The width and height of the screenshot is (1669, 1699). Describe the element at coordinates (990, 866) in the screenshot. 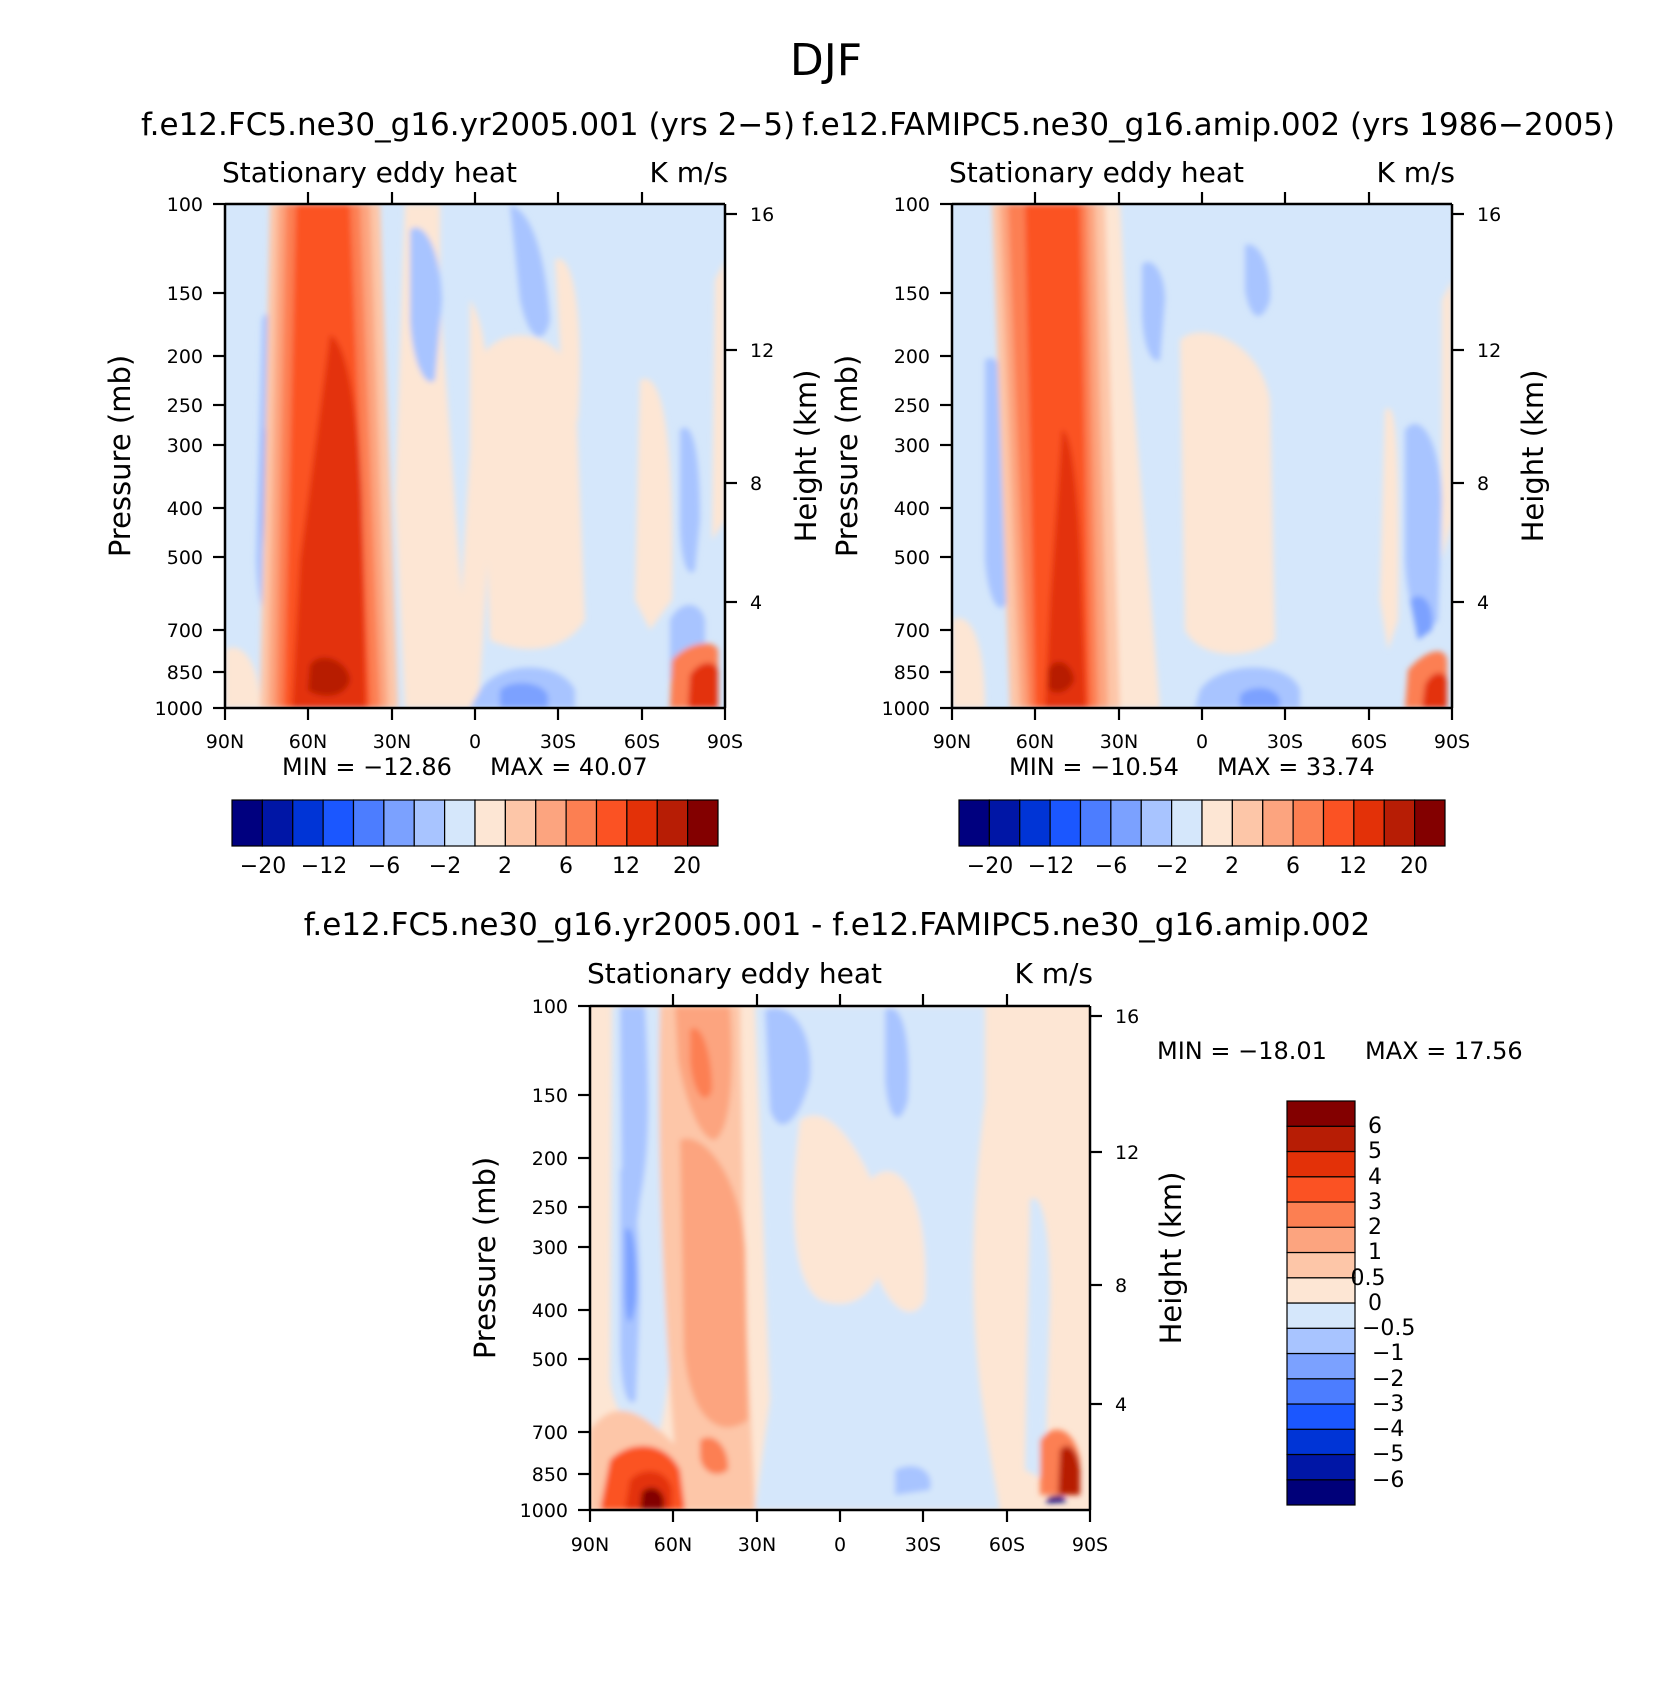

I see `colorbar-label: −20` at that location.